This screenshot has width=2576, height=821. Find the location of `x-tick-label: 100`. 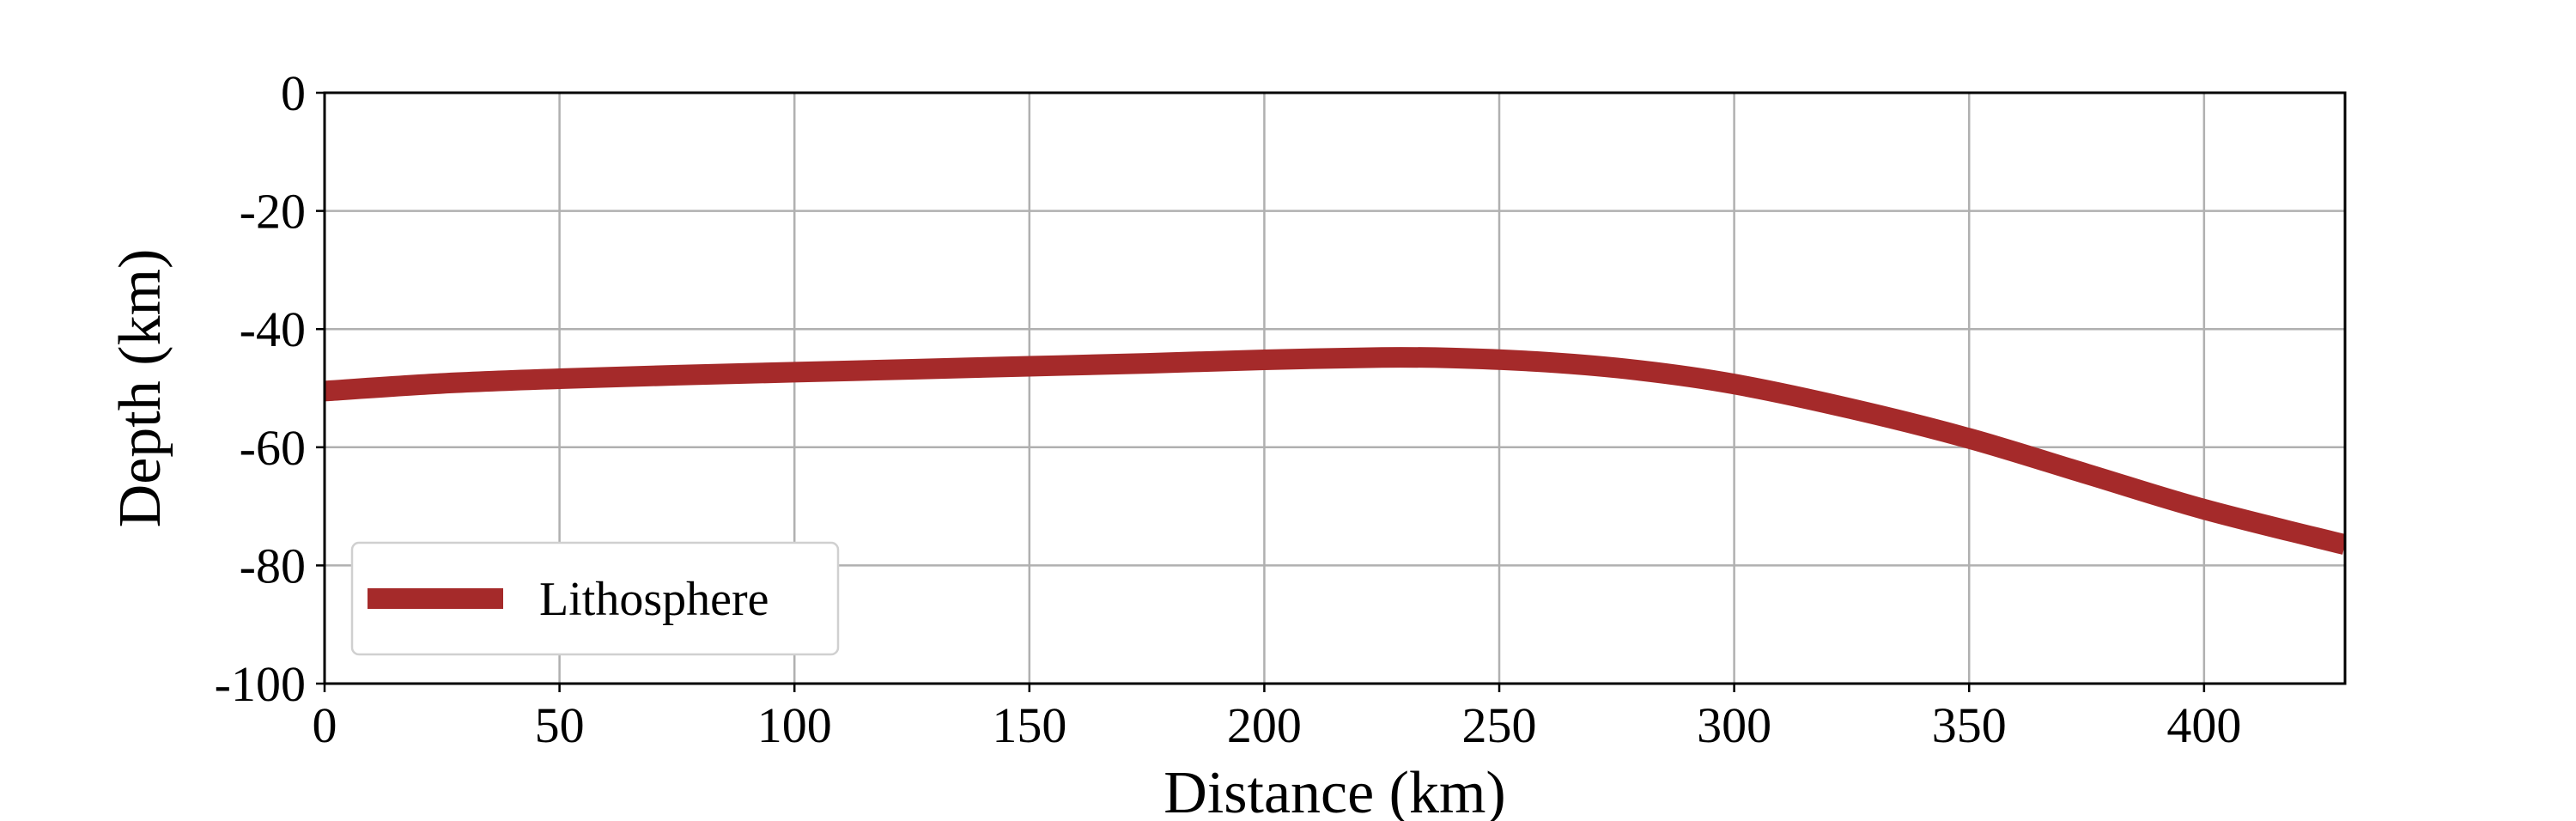

x-tick-label: 100 is located at coordinates (794, 725).